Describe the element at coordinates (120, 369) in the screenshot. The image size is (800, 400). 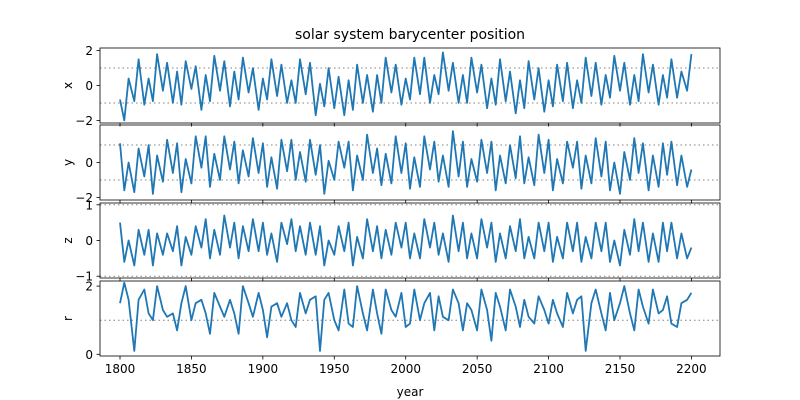
I see `x-tick-label-0: 1800` at that location.